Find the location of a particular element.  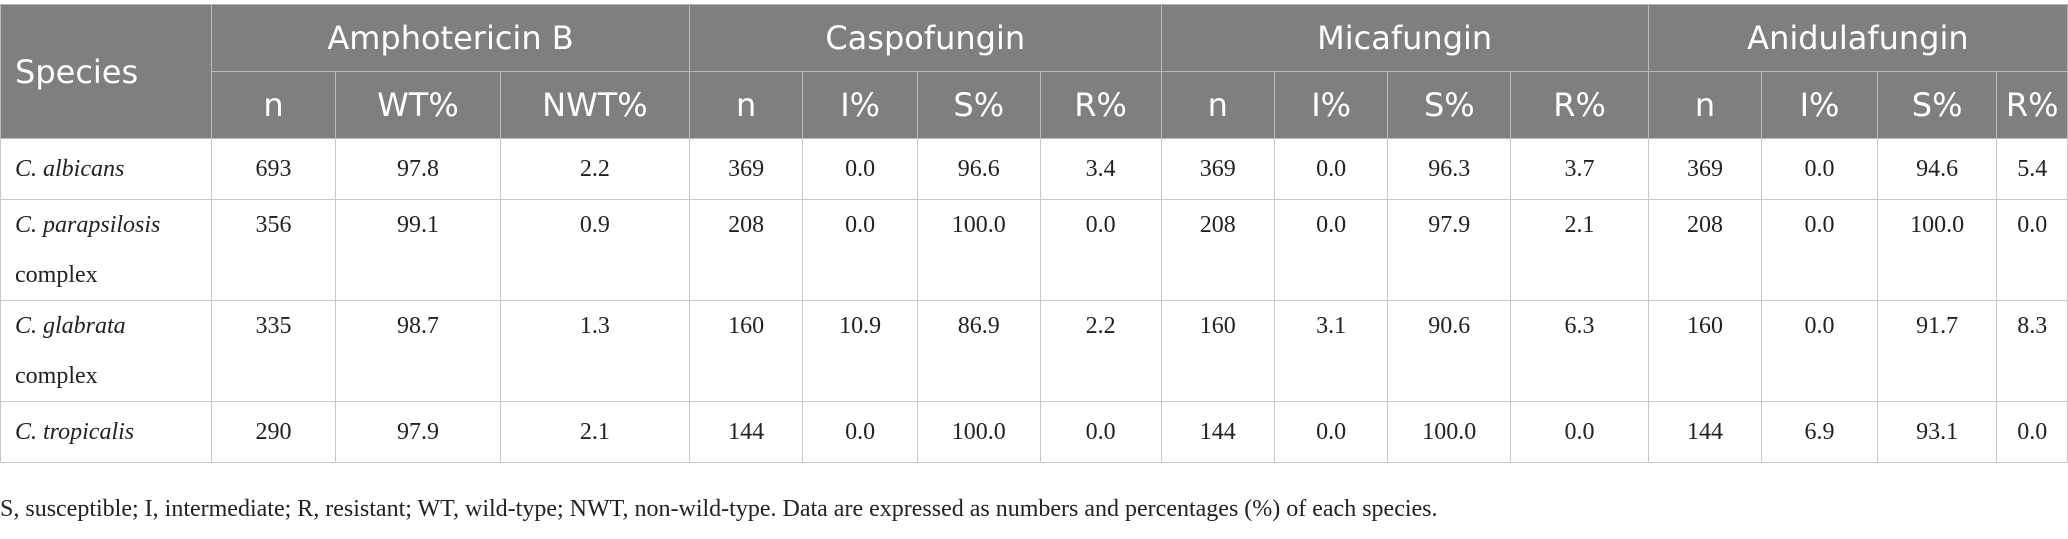

header-species: Species is located at coordinates (106, 71).